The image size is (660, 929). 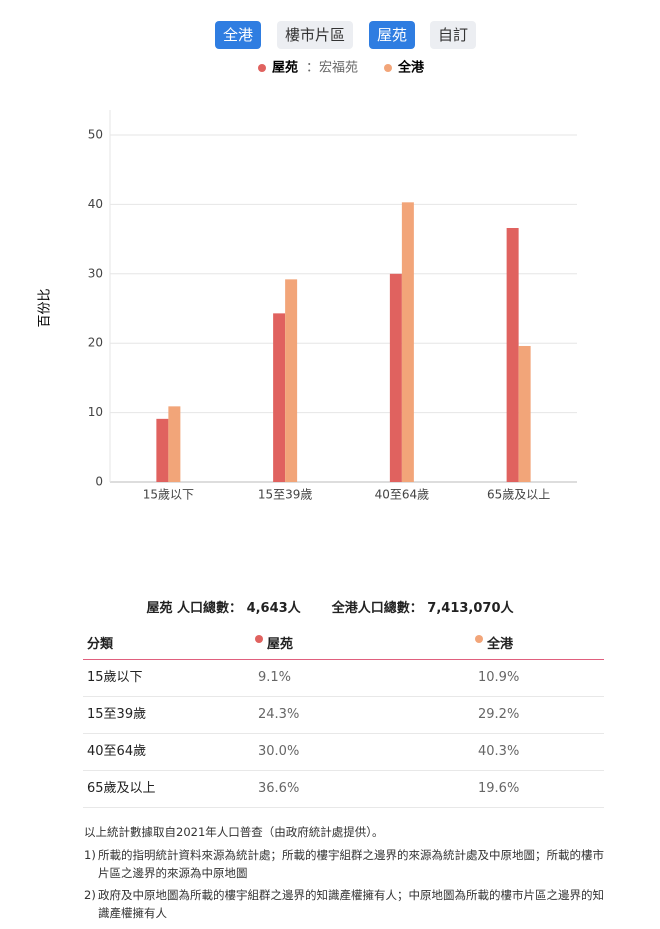 What do you see at coordinates (392, 35) in the screenshot?
I see `tab-button: 屋苑` at bounding box center [392, 35].